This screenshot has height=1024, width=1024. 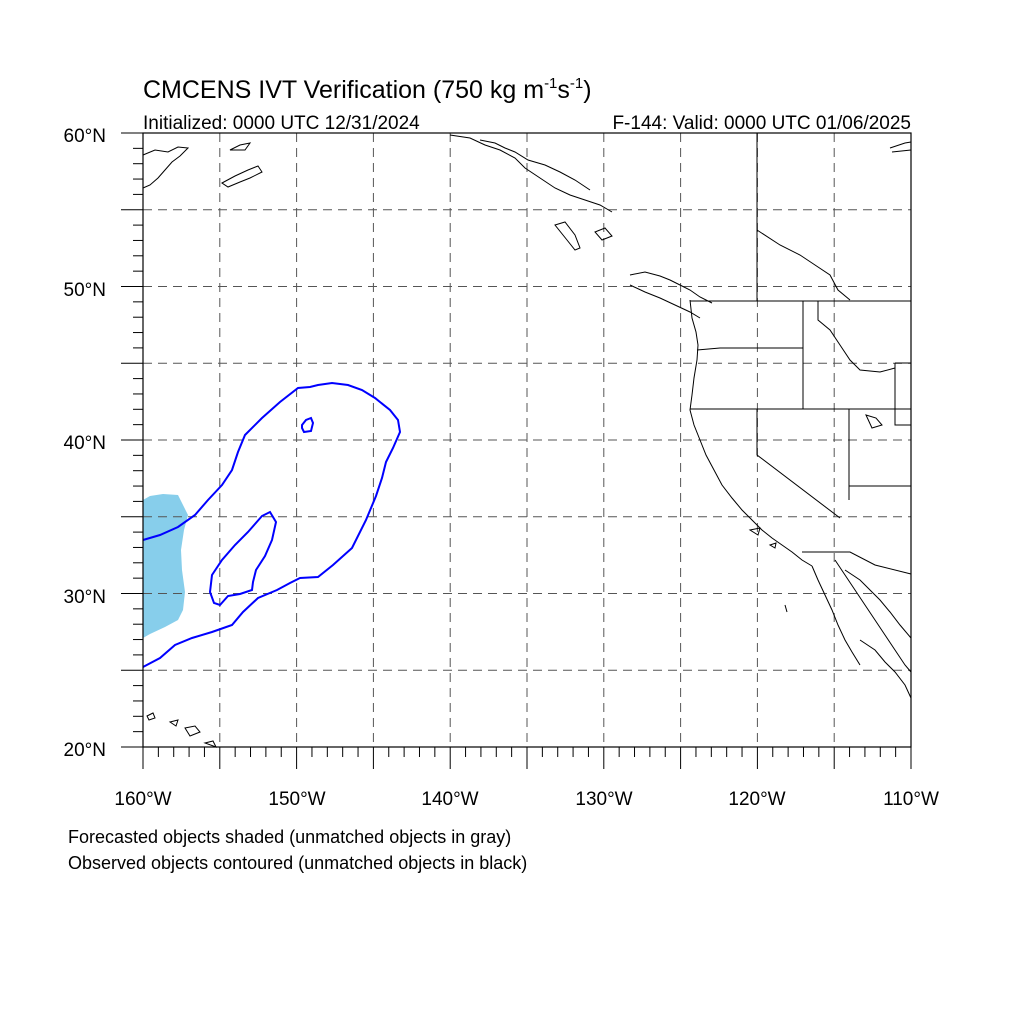 I want to click on map-title: CMCENS IVT Verification (750 kg m-1s-1), so click(x=367, y=89).